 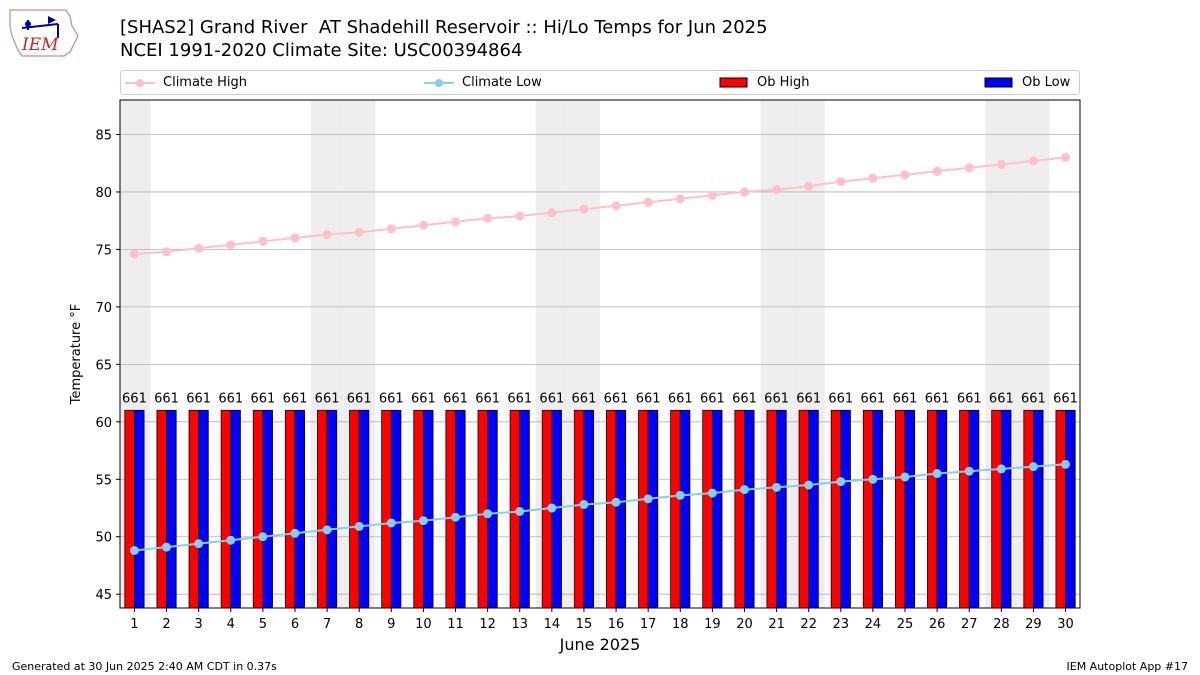 What do you see at coordinates (841, 624) in the screenshot?
I see `x-tick-label: 23` at bounding box center [841, 624].